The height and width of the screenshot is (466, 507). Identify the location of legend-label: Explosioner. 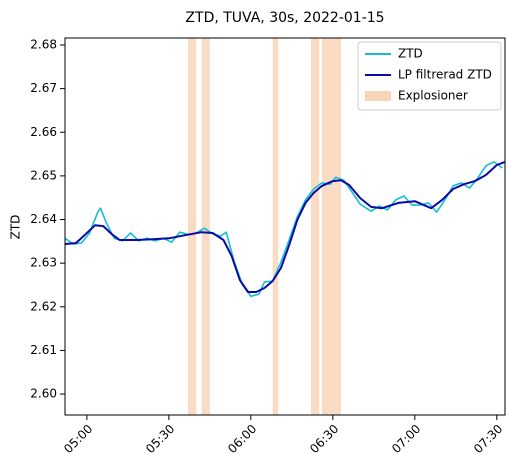
(433, 96).